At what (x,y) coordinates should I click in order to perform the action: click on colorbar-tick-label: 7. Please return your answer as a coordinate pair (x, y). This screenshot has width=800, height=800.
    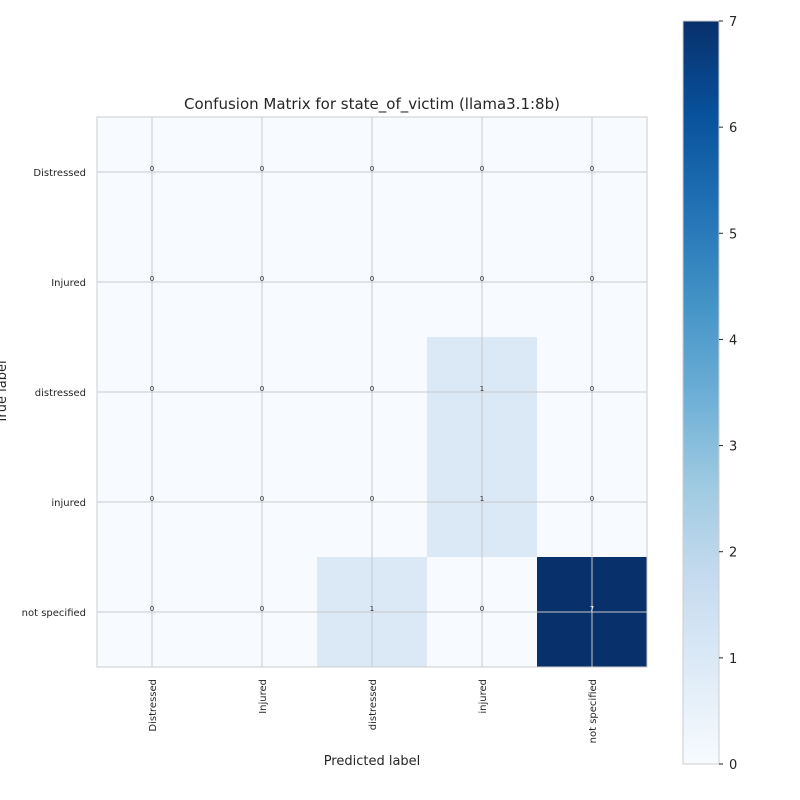
    Looking at the image, I should click on (733, 22).